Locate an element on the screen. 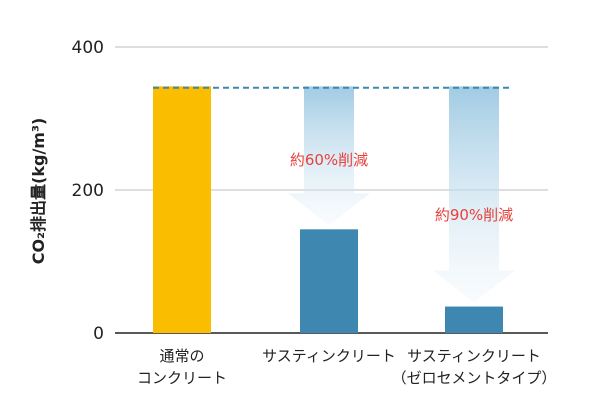 This screenshot has width=590, height=408. y-tick-label: 400 is located at coordinates (88, 48).